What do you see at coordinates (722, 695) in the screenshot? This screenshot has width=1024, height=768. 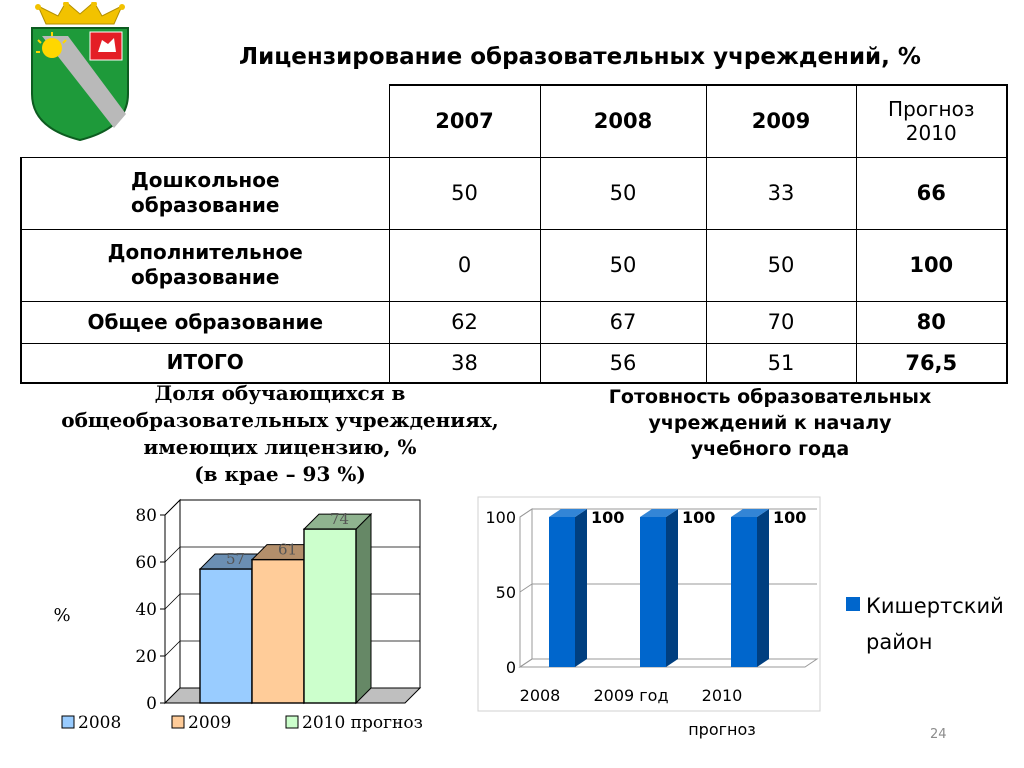 I see `x-tick-label: 2010` at bounding box center [722, 695].